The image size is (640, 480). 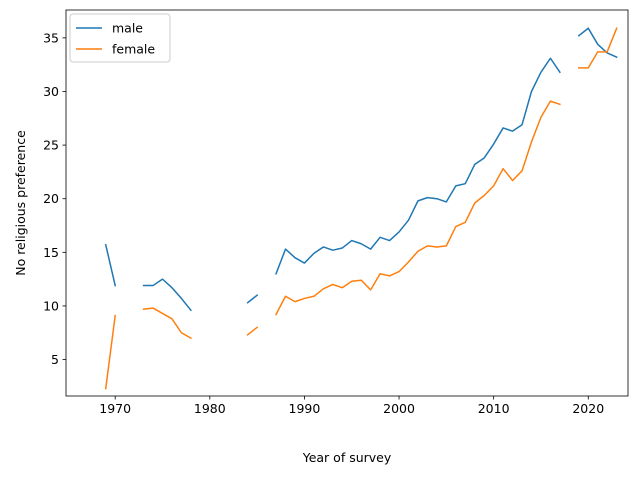 I want to click on x-axis-label: Year of survey, so click(x=347, y=457).